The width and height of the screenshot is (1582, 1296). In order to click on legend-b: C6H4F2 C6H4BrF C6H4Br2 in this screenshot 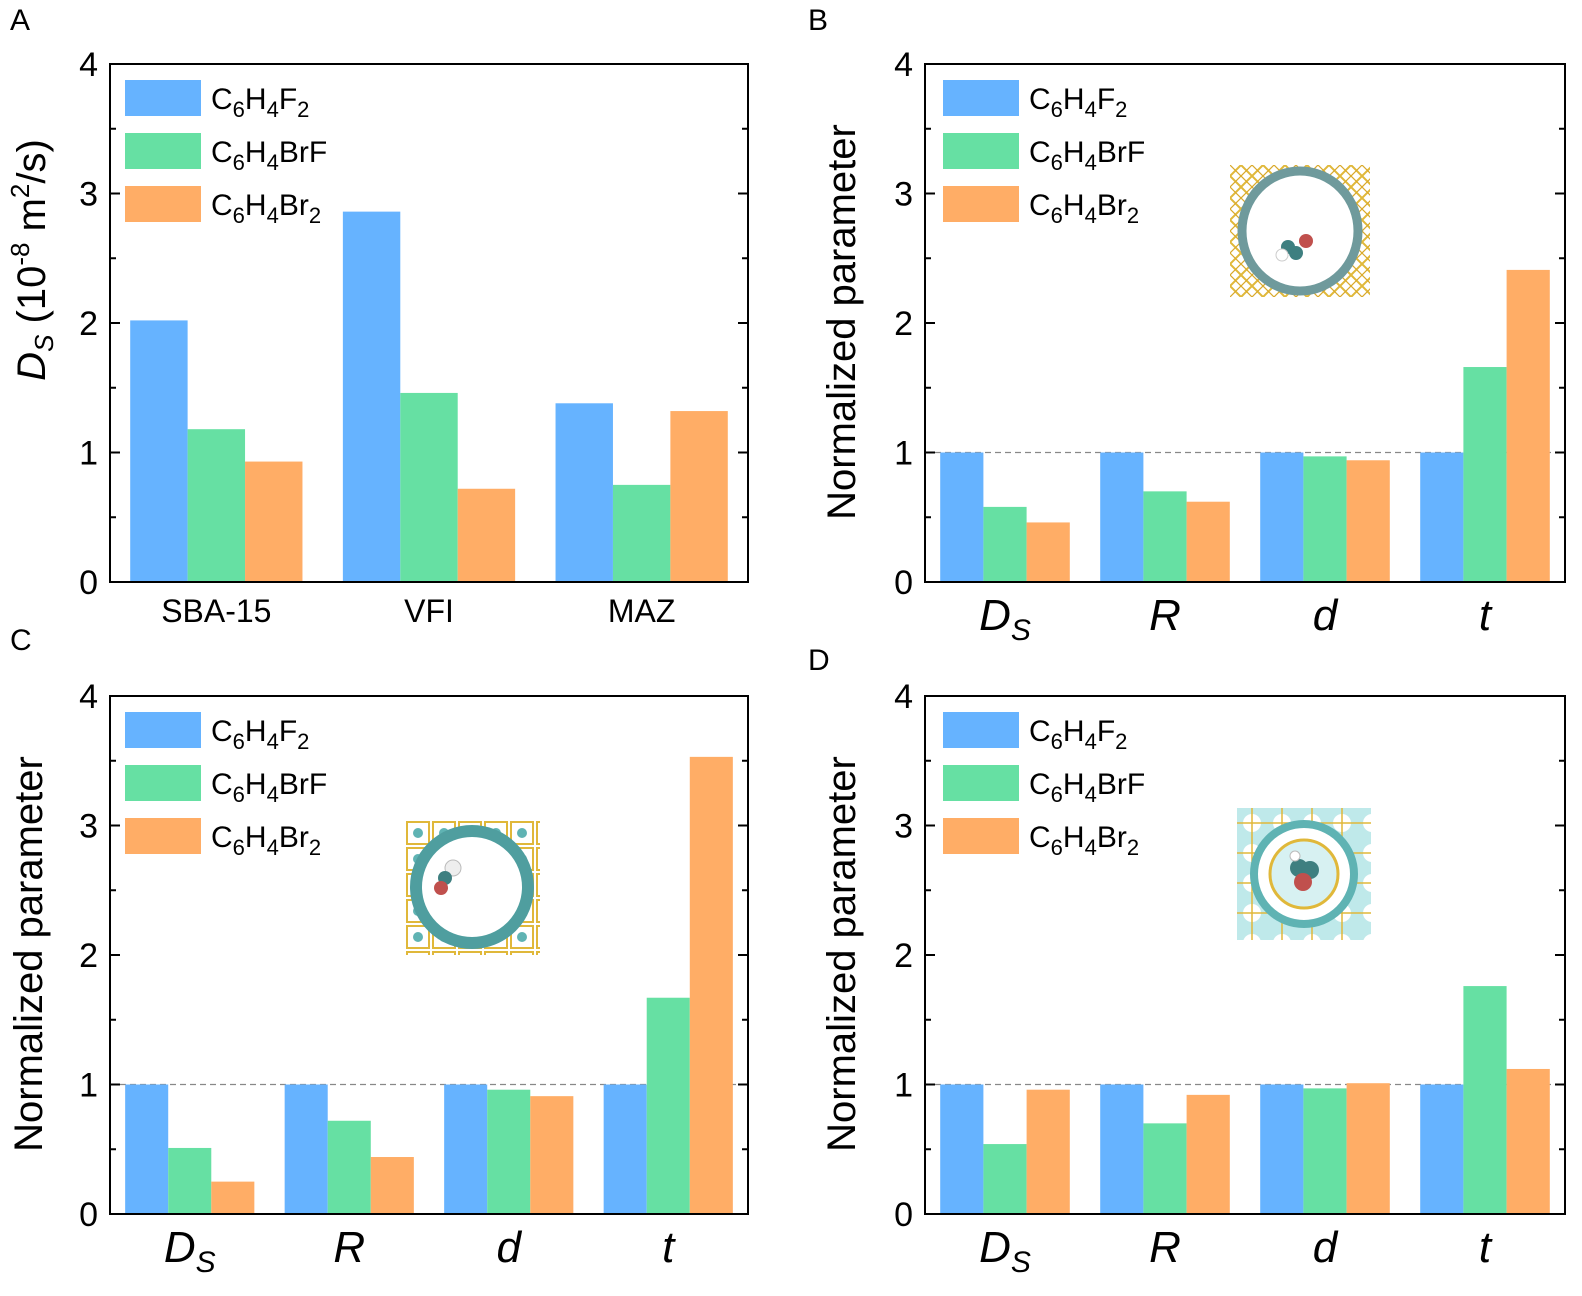, I will do `click(1044, 154)`.